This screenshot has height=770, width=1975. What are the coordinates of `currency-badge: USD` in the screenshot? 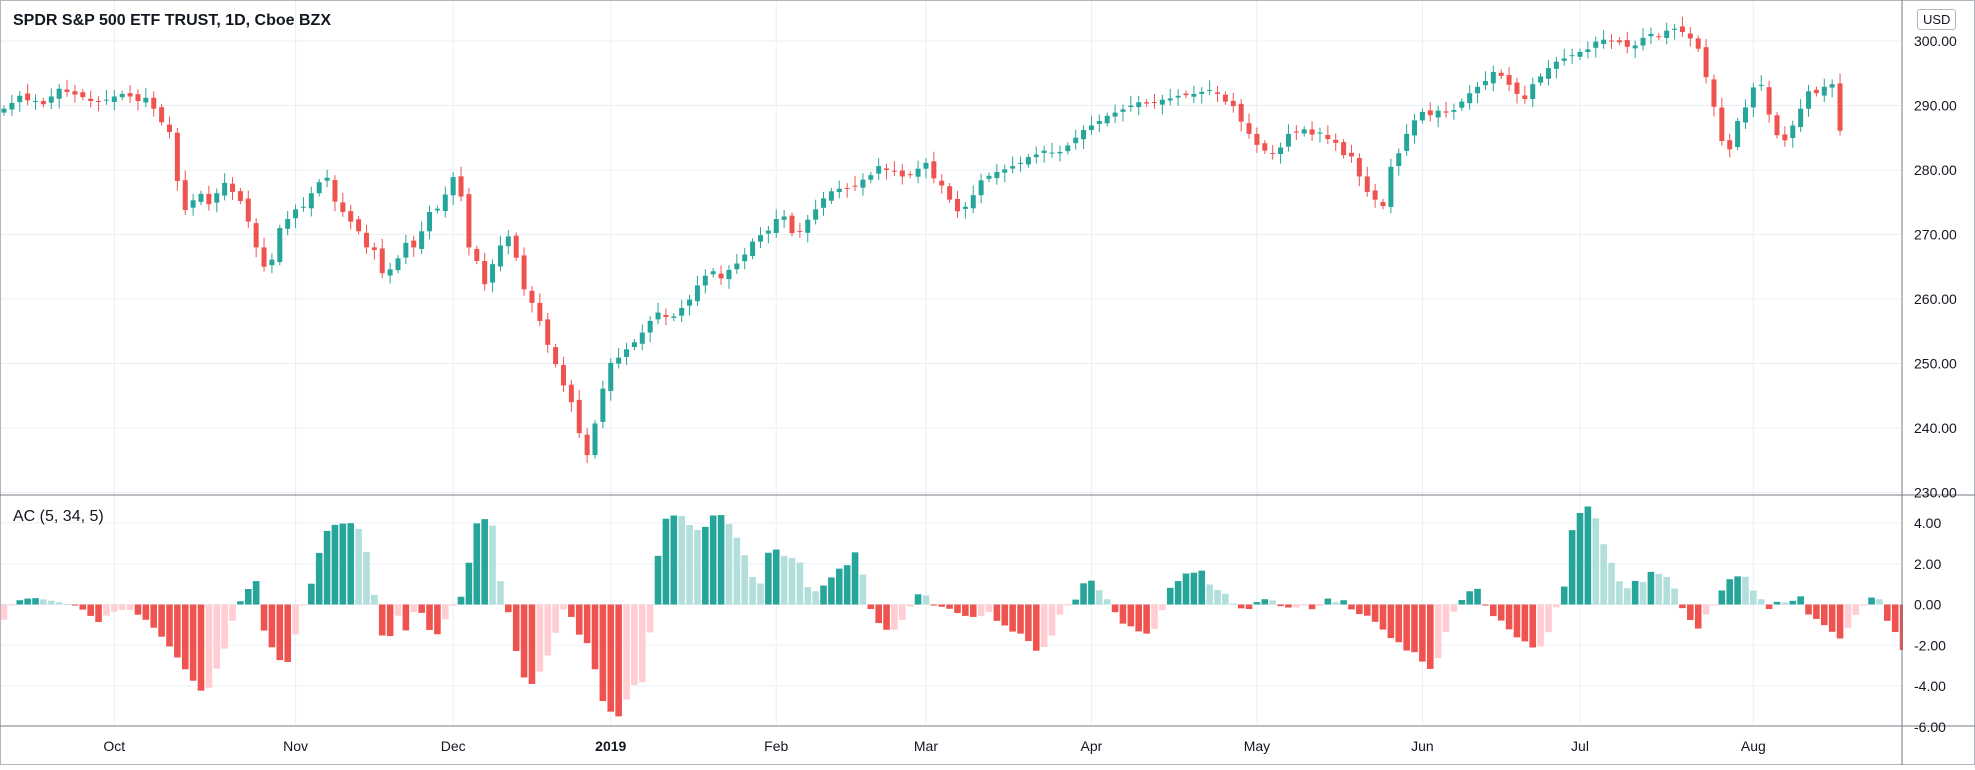 It's located at (1937, 19).